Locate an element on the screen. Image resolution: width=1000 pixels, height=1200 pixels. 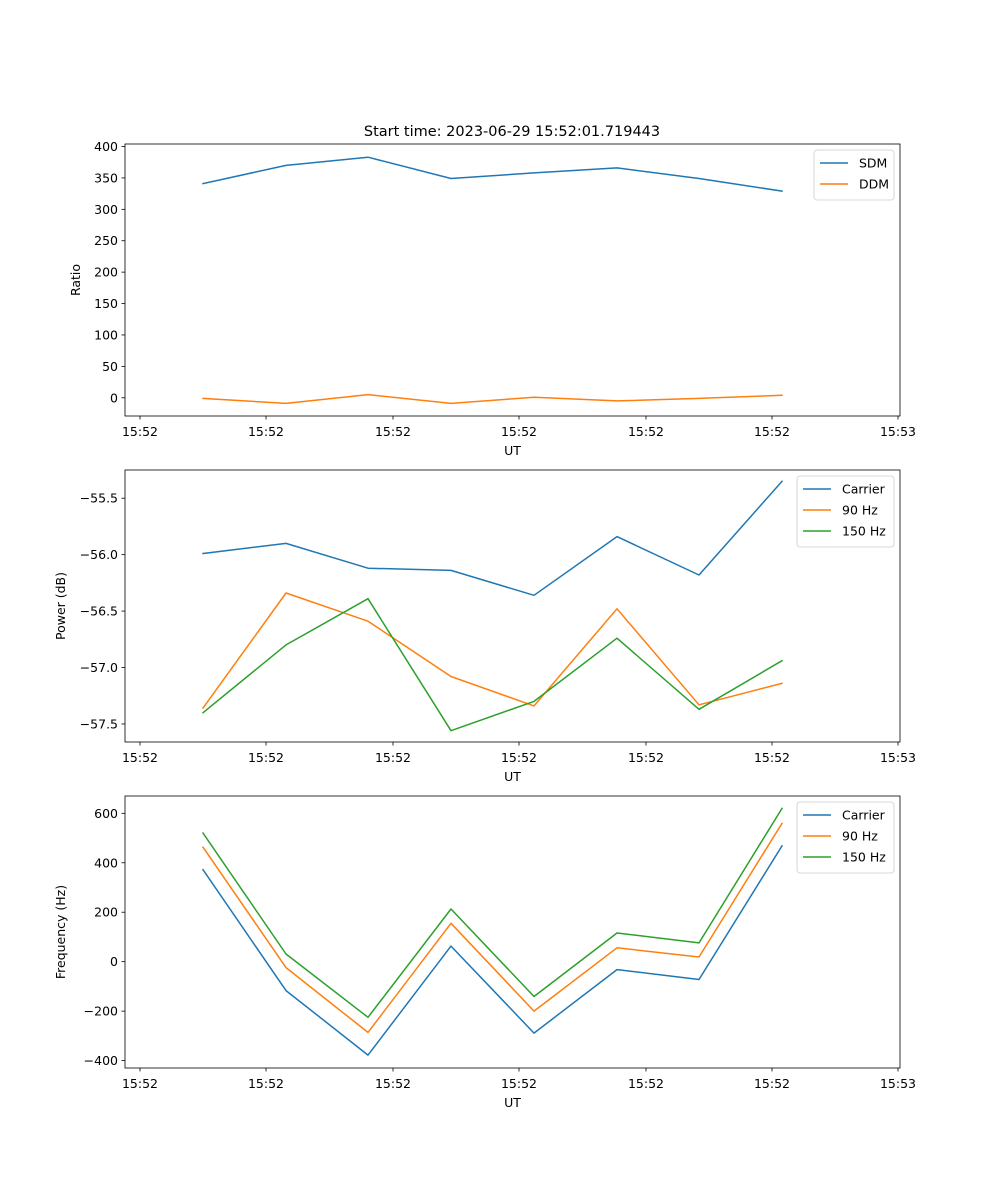
y-axis-label: Frequency (Hz) is located at coordinates (60, 932).